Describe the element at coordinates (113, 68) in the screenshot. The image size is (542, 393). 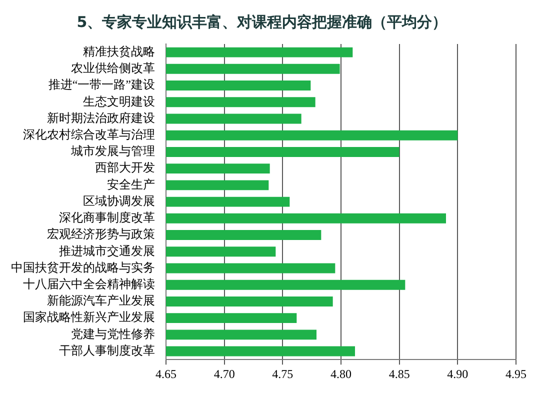
I see `y-tick-label: 农业供给侧改革` at that location.